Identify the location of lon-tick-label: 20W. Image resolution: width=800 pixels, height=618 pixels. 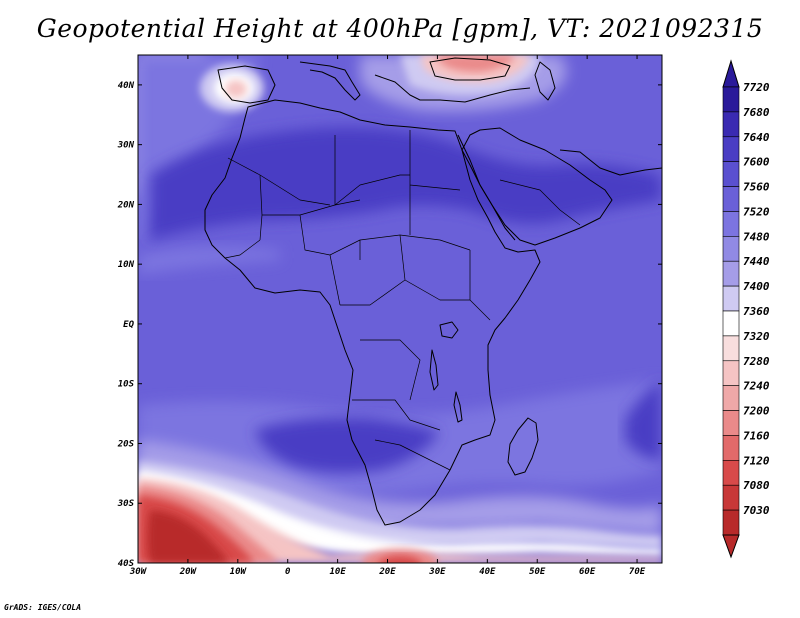
(188, 572).